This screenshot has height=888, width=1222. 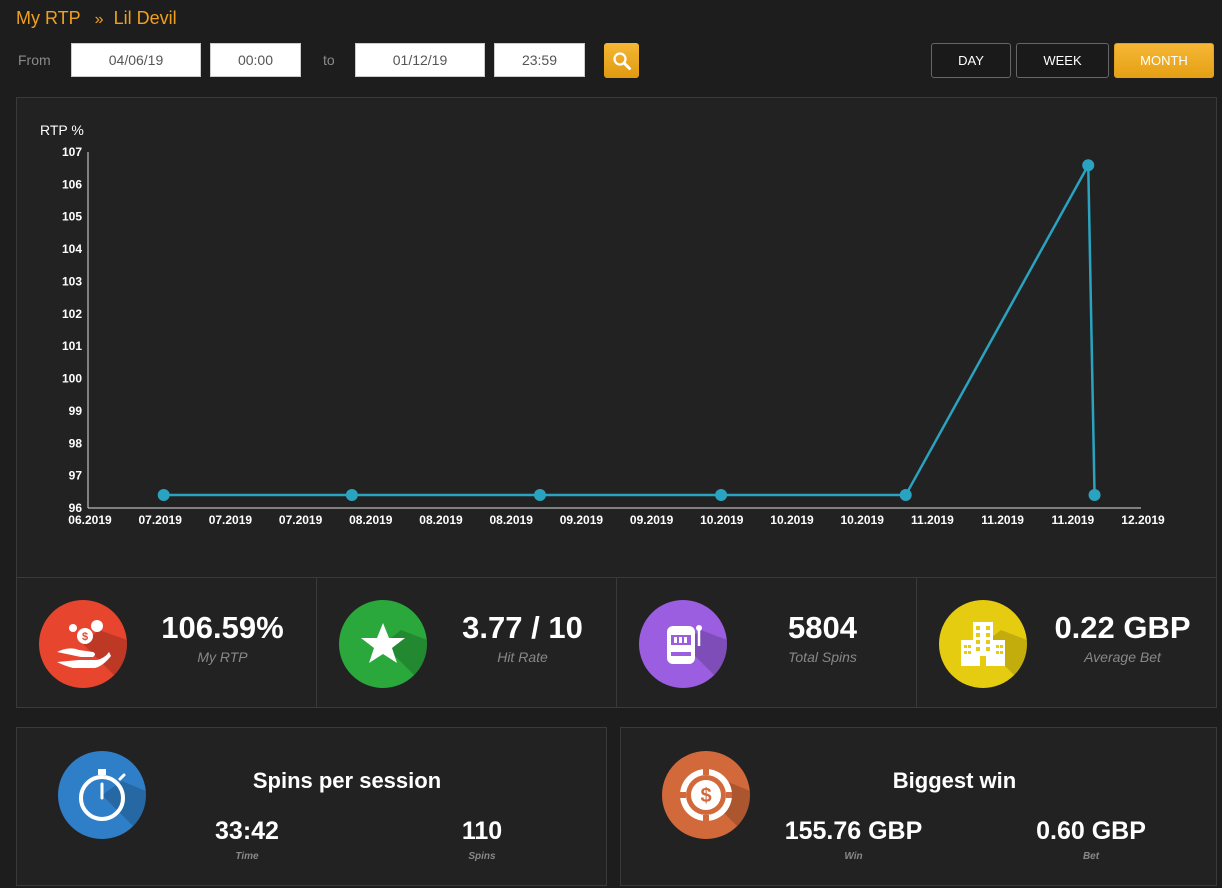 What do you see at coordinates (72, 281) in the screenshot?
I see `y-tick-label: 103` at bounding box center [72, 281].